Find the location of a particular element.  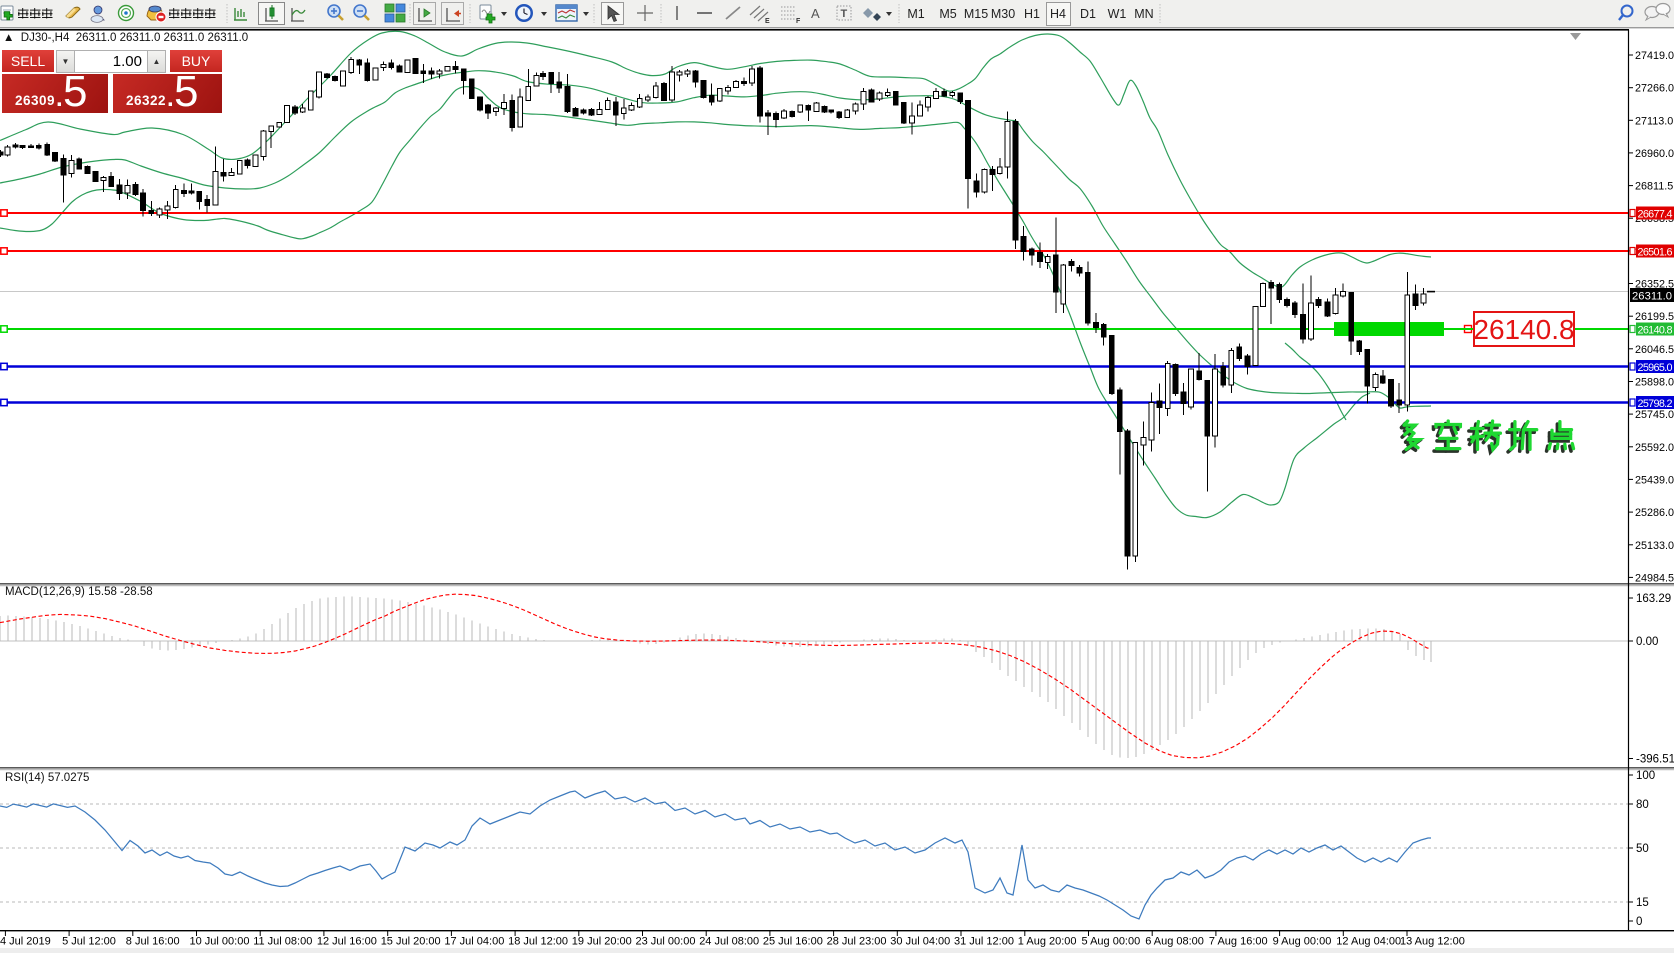

svg-text: T is located at coordinates (844, 14).